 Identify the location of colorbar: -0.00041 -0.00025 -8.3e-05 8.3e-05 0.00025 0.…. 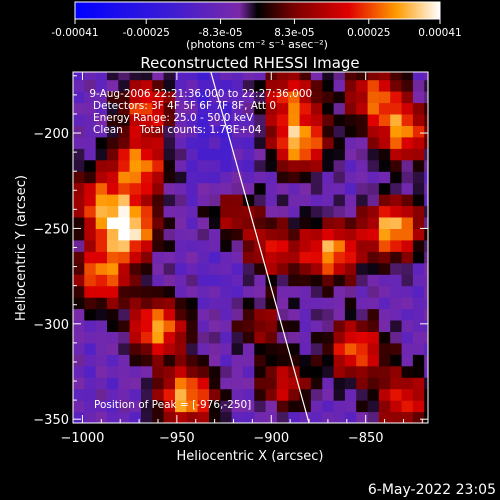
(256, 26).